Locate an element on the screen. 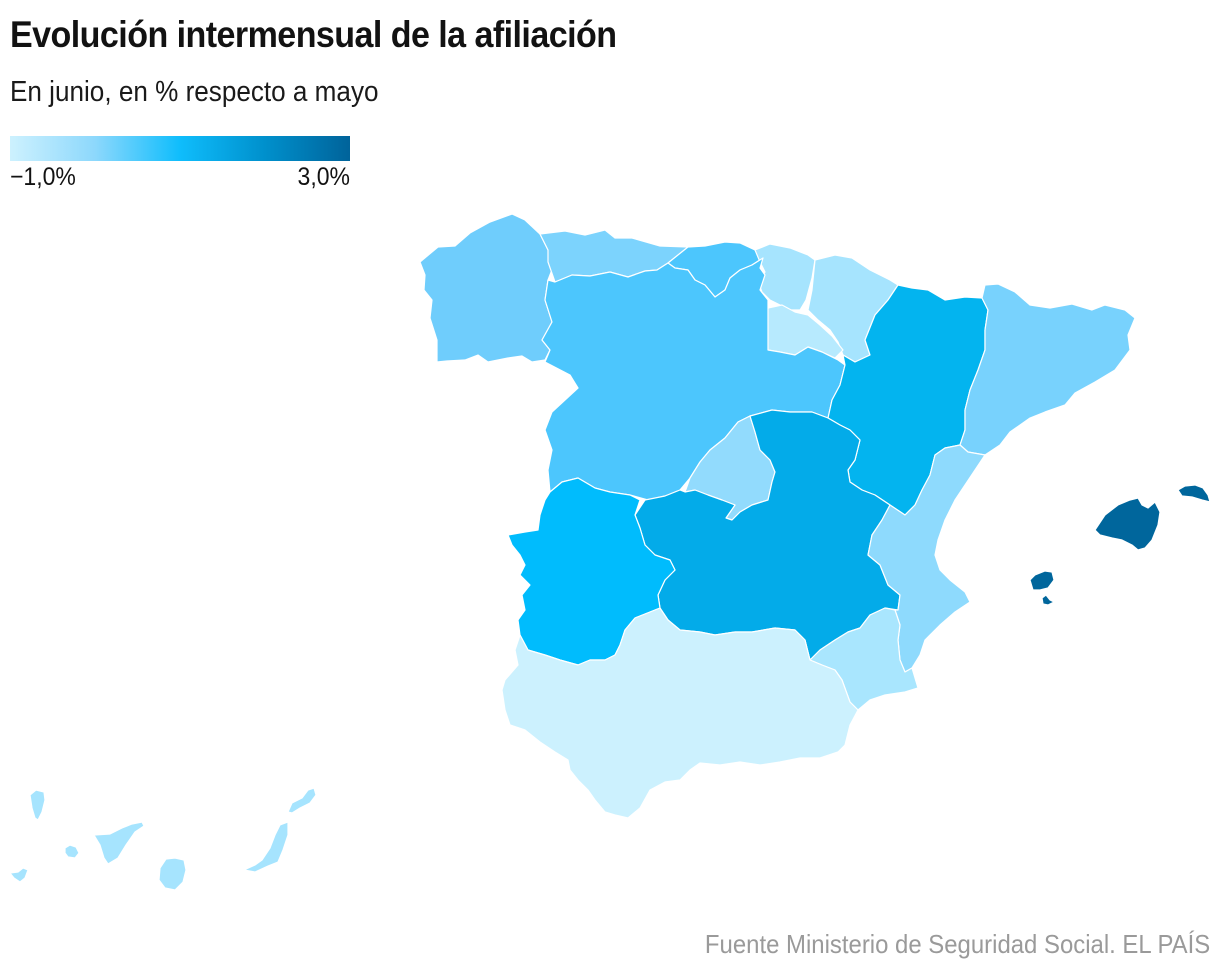 The width and height of the screenshot is (1220, 976). region-canarias-la-palma: Canarias is located at coordinates (37, 805).